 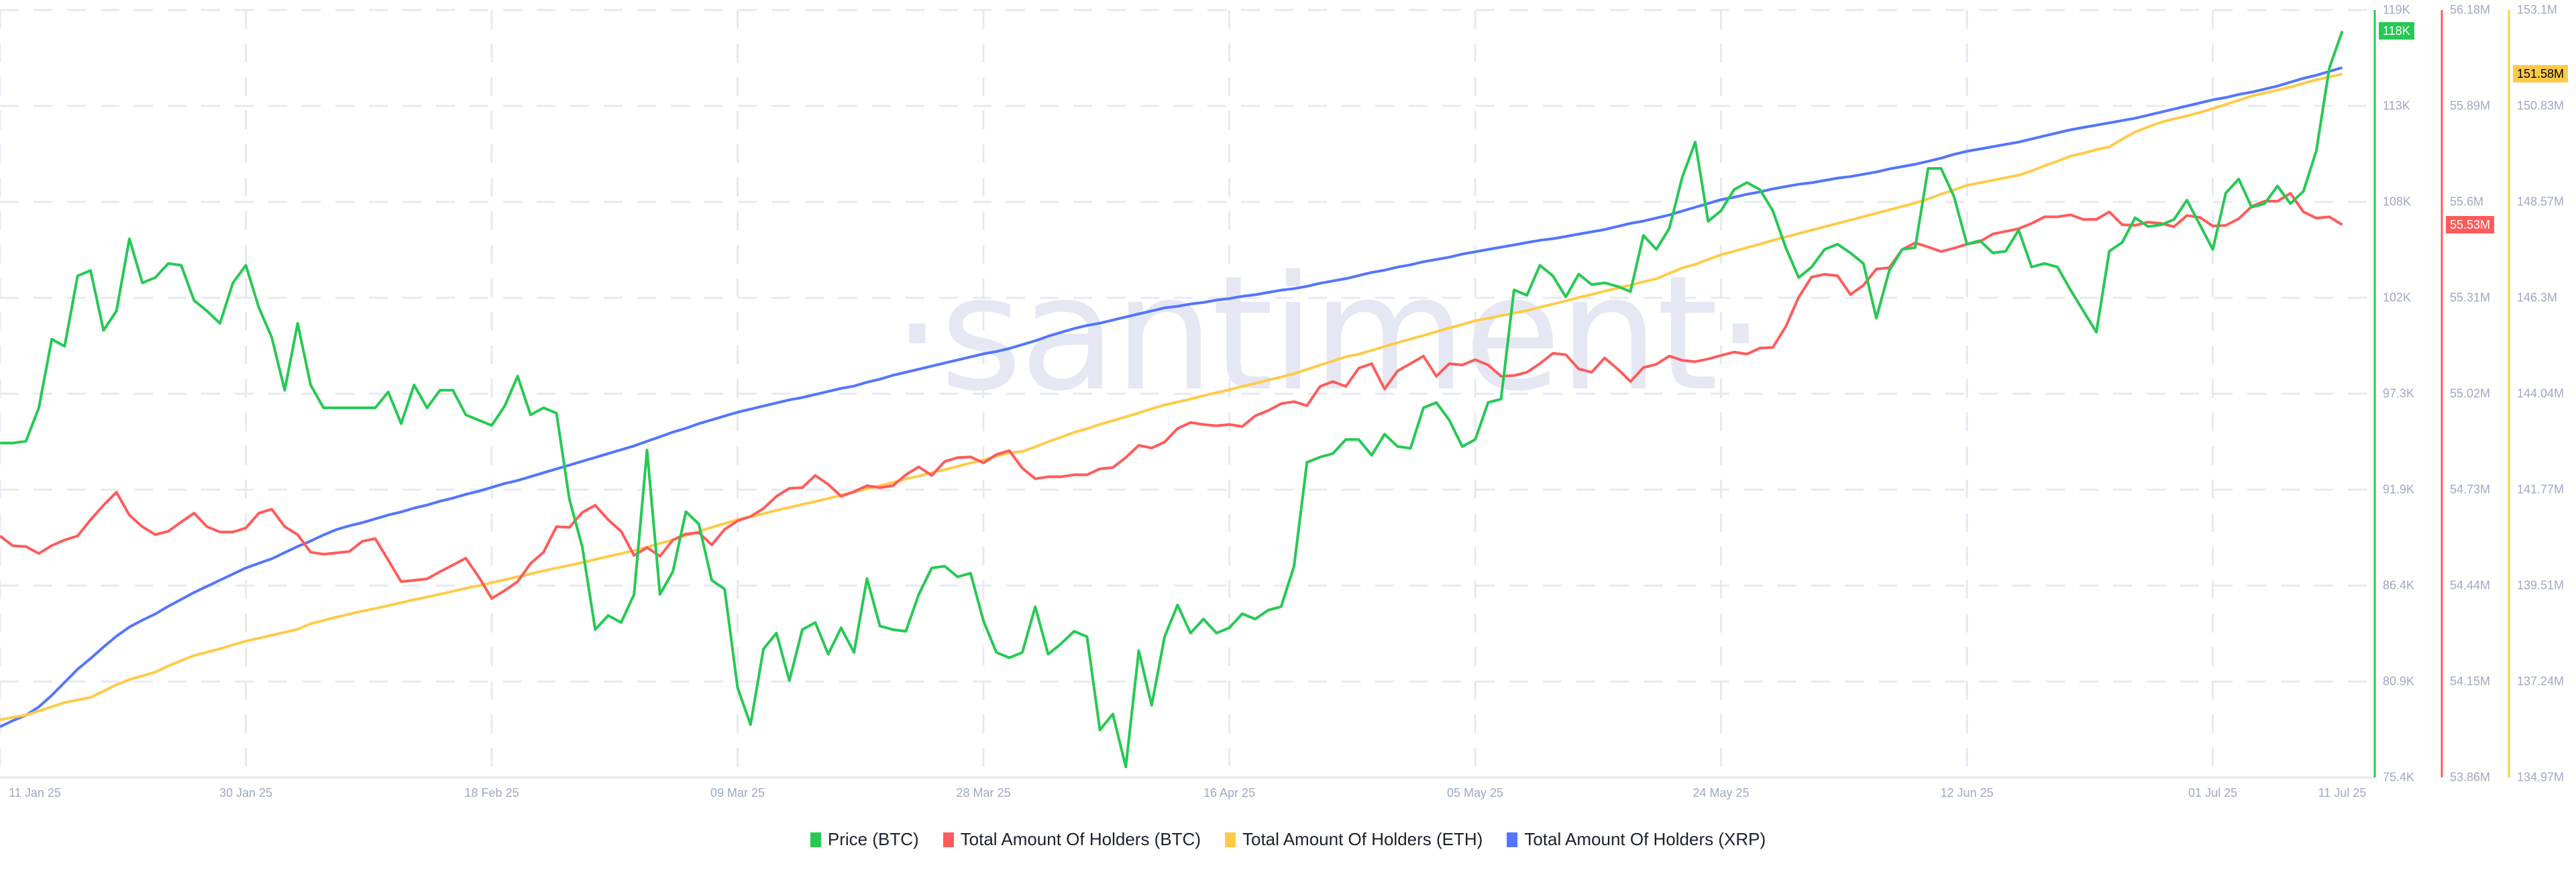 What do you see at coordinates (2399, 585) in the screenshot?
I see `y-axis-tick-label: 86.4K` at bounding box center [2399, 585].